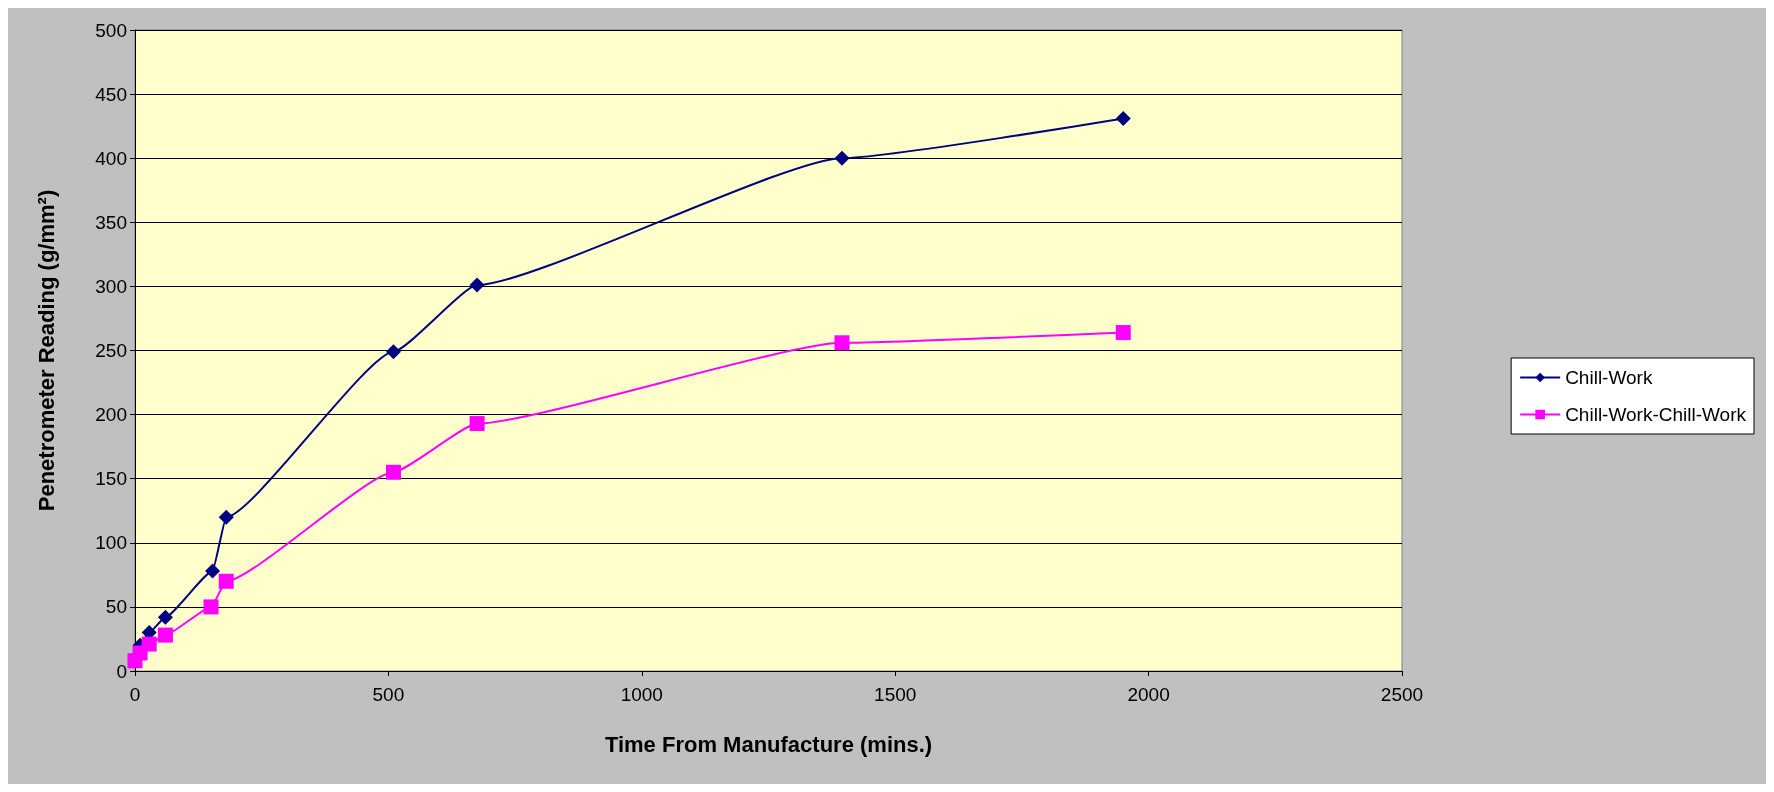  I want to click on y-tick-label: 350, so click(111, 222).